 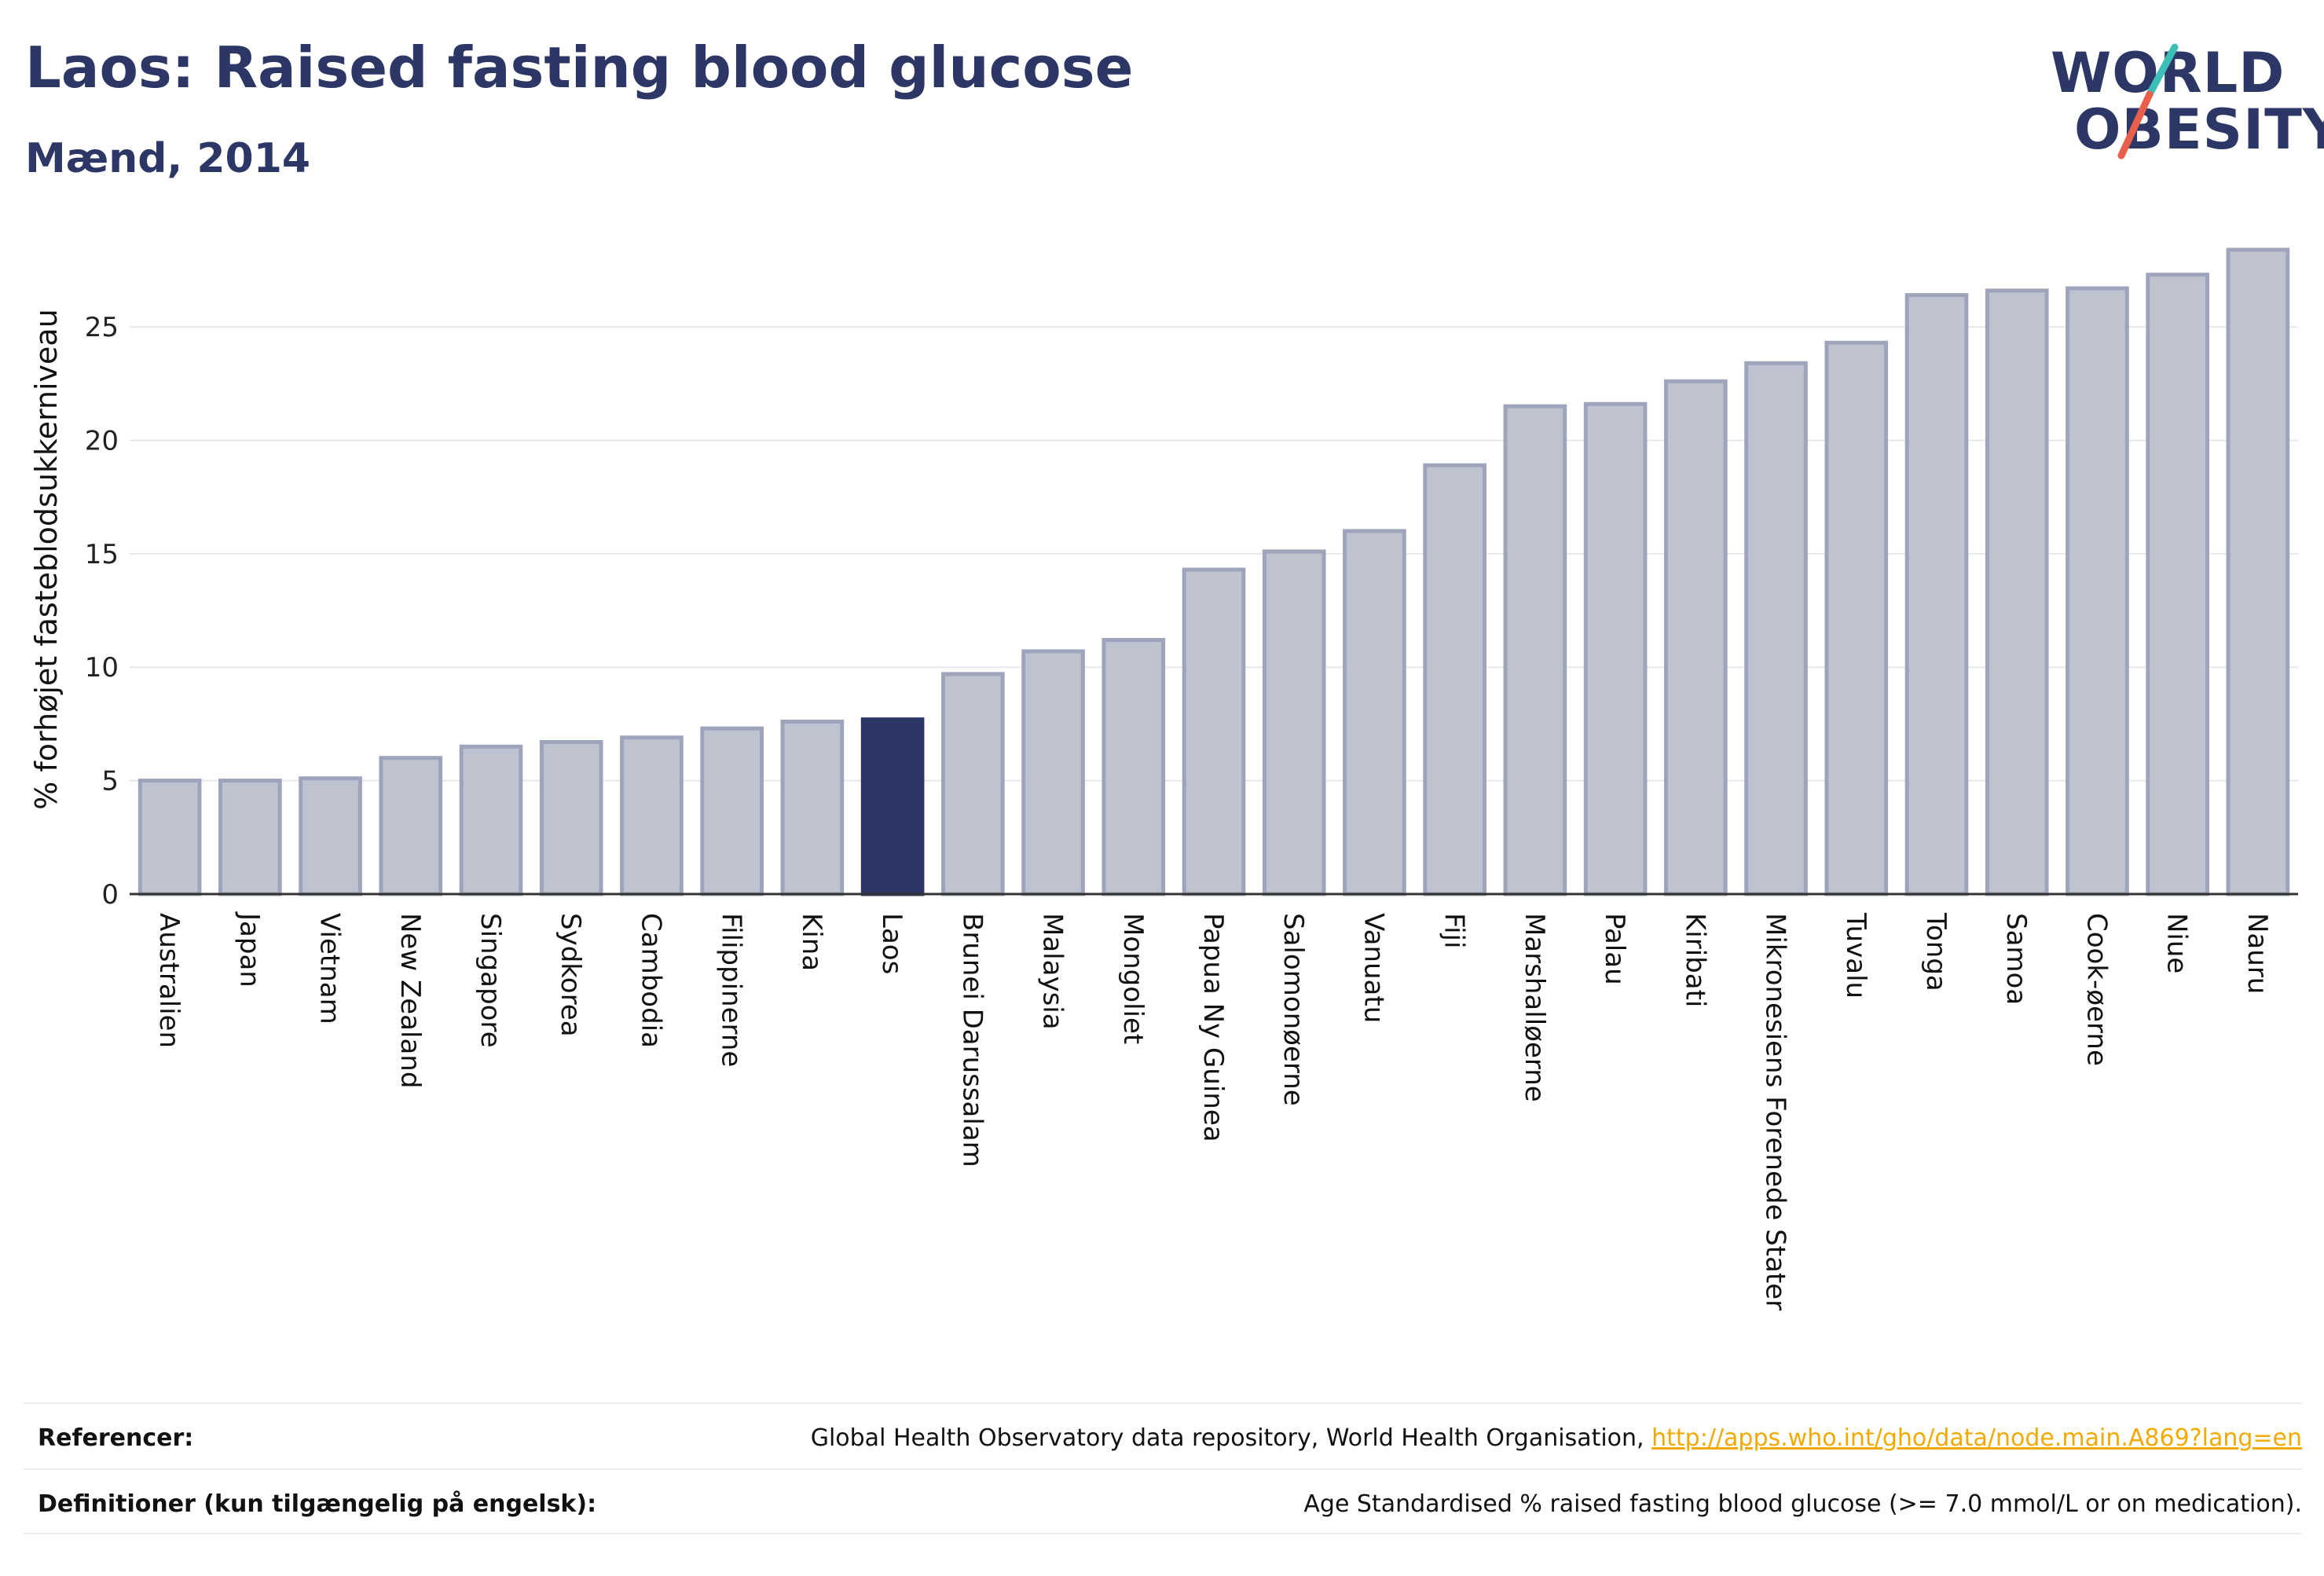 What do you see at coordinates (731, 990) in the screenshot?
I see `x-tick-label: Filippinerne` at bounding box center [731, 990].